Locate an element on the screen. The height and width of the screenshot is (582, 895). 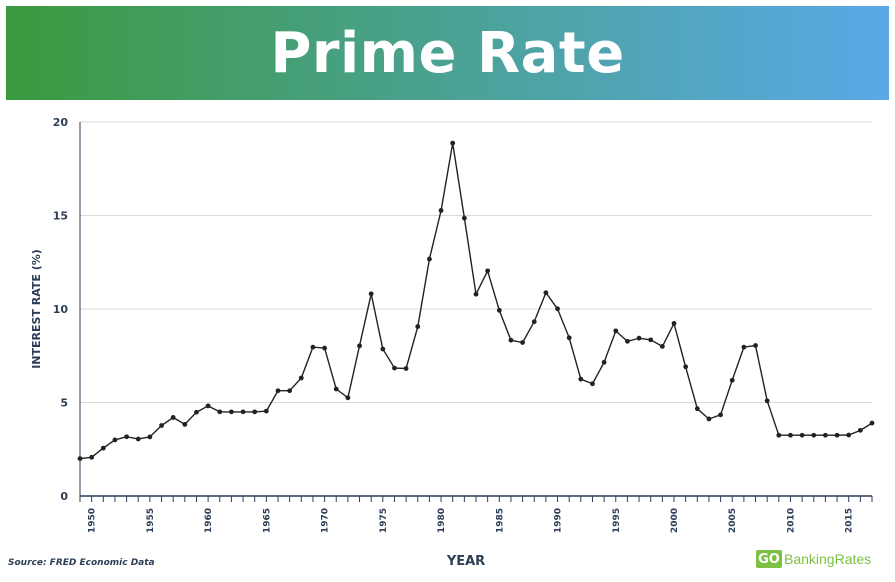
y-tick-label: 15 is located at coordinates (60, 216).